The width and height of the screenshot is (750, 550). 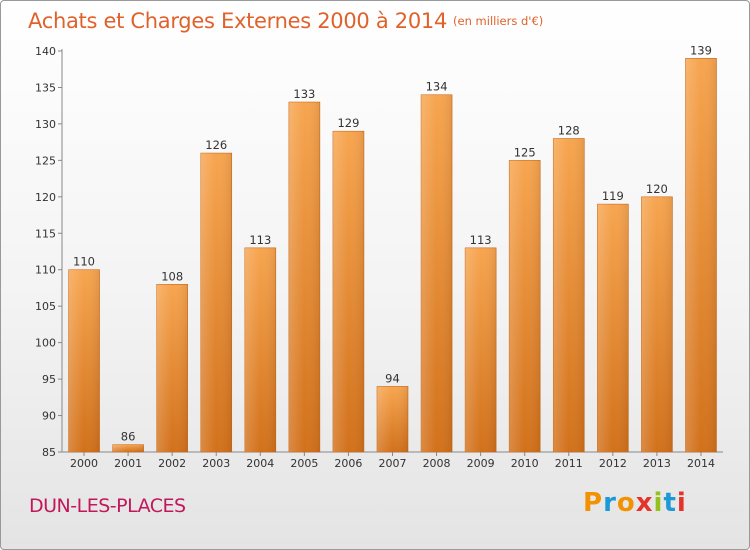 What do you see at coordinates (45, 233) in the screenshot?
I see `y-tick-label: 115` at bounding box center [45, 233].